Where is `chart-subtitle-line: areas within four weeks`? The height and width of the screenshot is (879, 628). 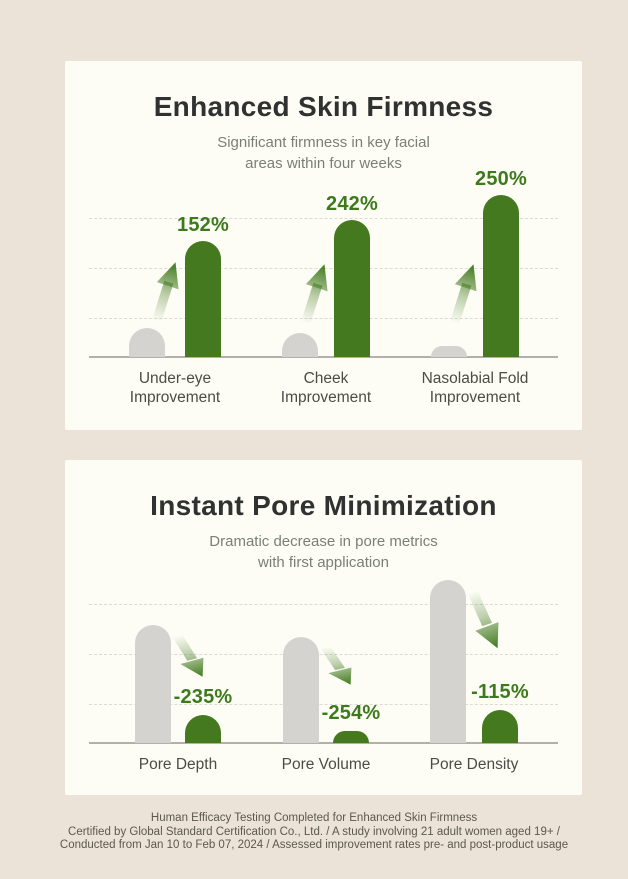 chart-subtitle-line: areas within four weeks is located at coordinates (323, 163).